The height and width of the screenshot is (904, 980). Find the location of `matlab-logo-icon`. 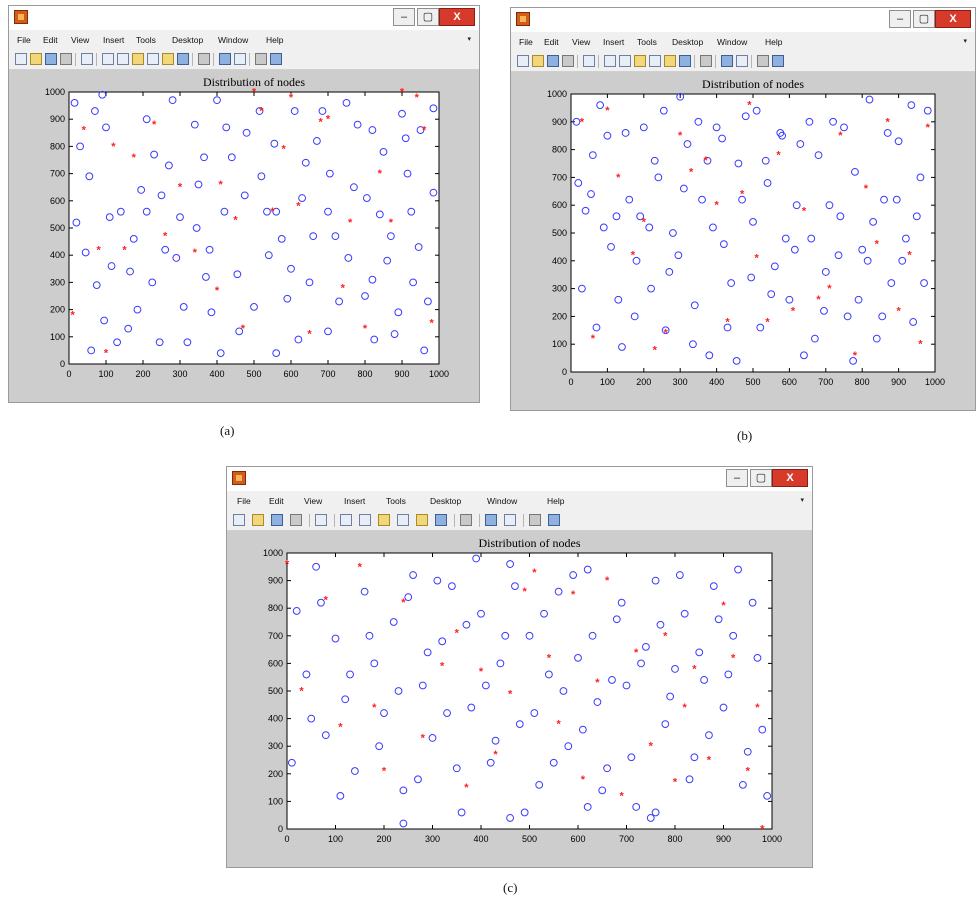

matlab-logo-icon is located at coordinates (239, 478).